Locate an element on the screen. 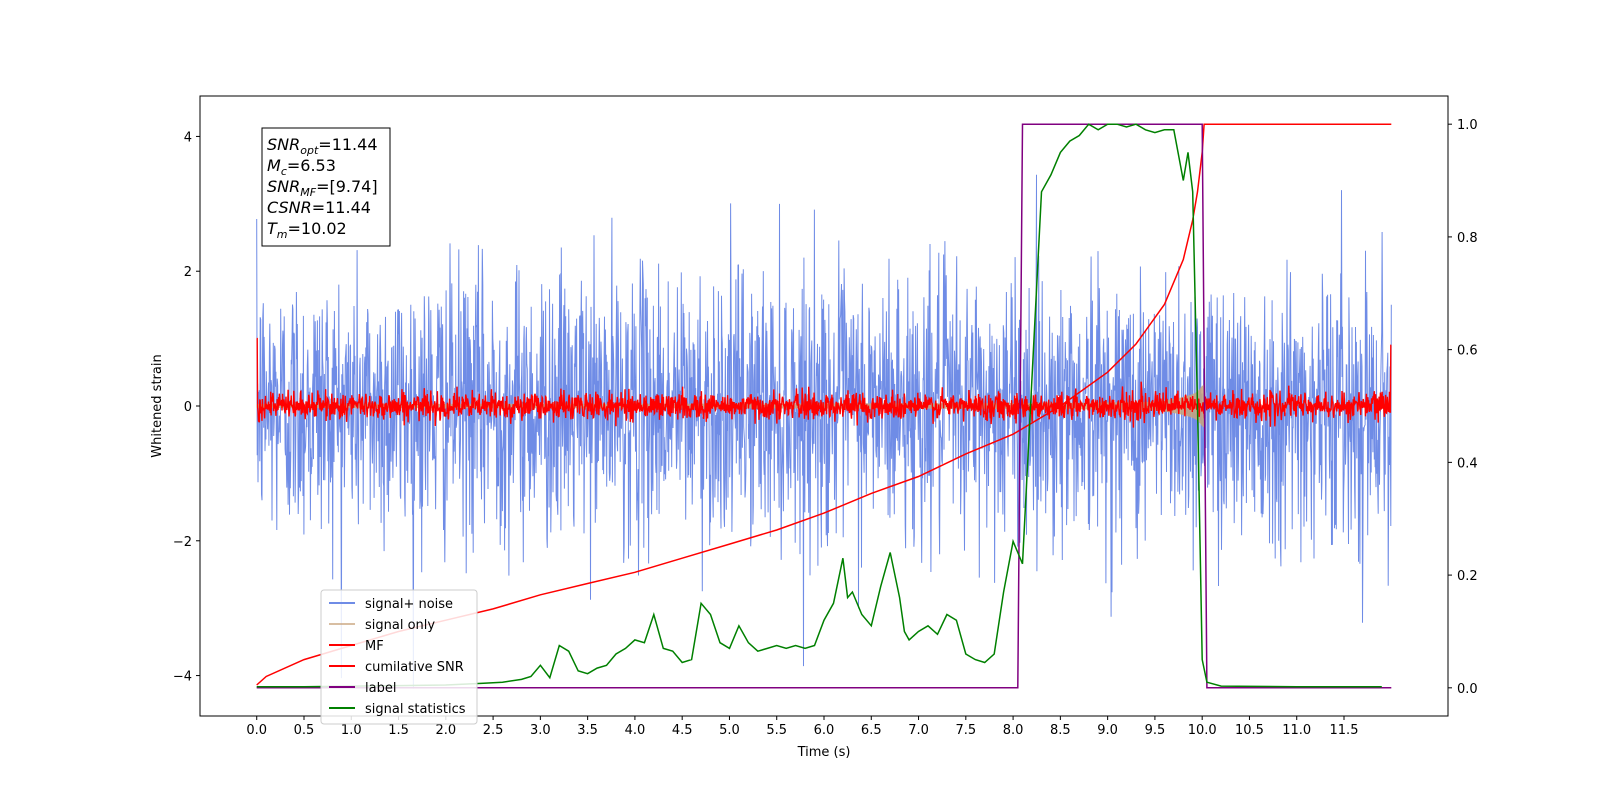 This screenshot has height=800, width=1600. y-left-tick-label: 2 is located at coordinates (188, 272).